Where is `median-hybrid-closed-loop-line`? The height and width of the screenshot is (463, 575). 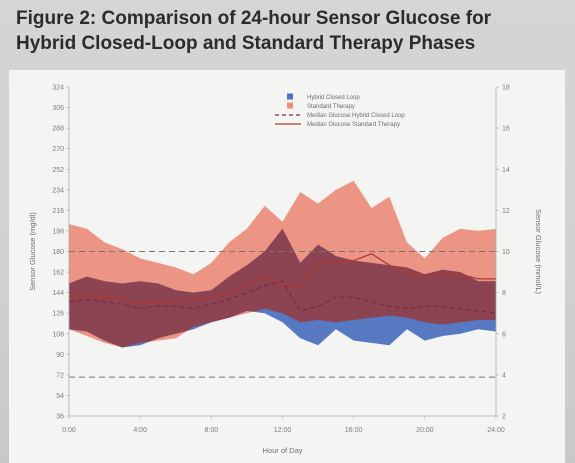 median-hybrid-closed-loop-line is located at coordinates (282, 297).